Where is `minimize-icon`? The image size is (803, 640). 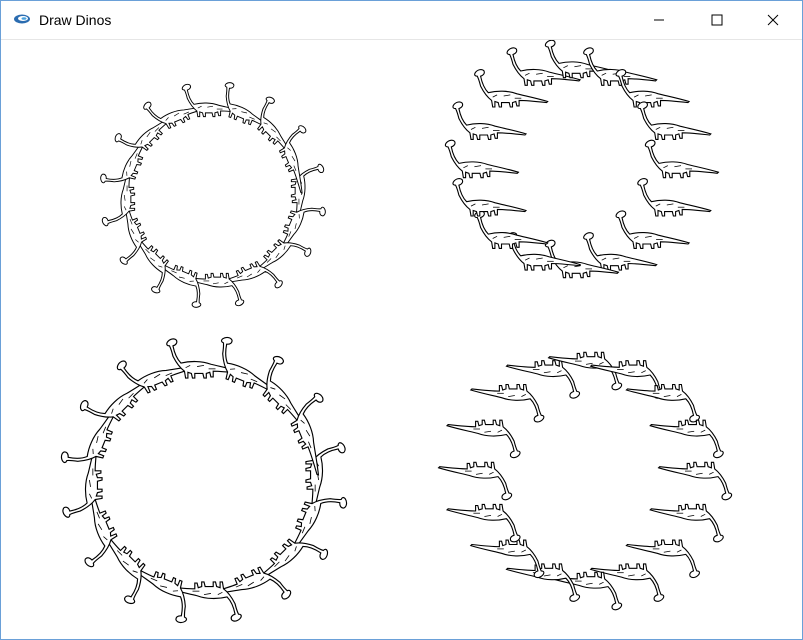 minimize-icon is located at coordinates (659, 20).